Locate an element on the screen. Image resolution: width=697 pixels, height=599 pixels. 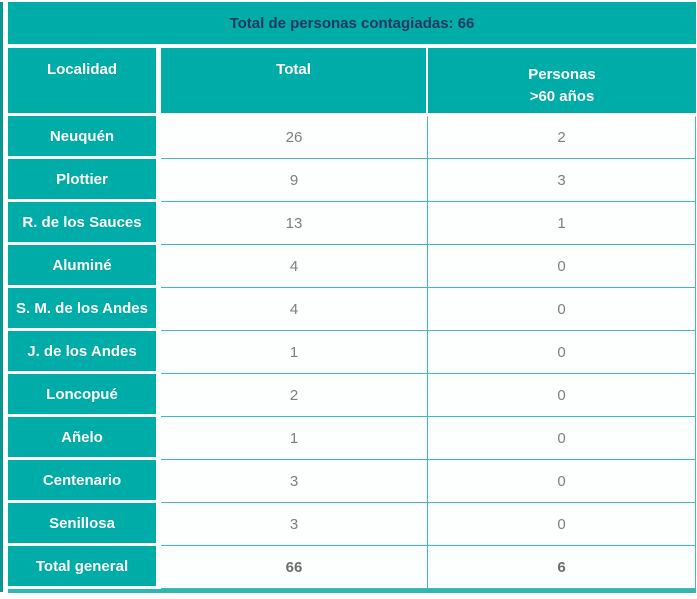
column-header-personas-60: Personas >60 años is located at coordinates (562, 80).